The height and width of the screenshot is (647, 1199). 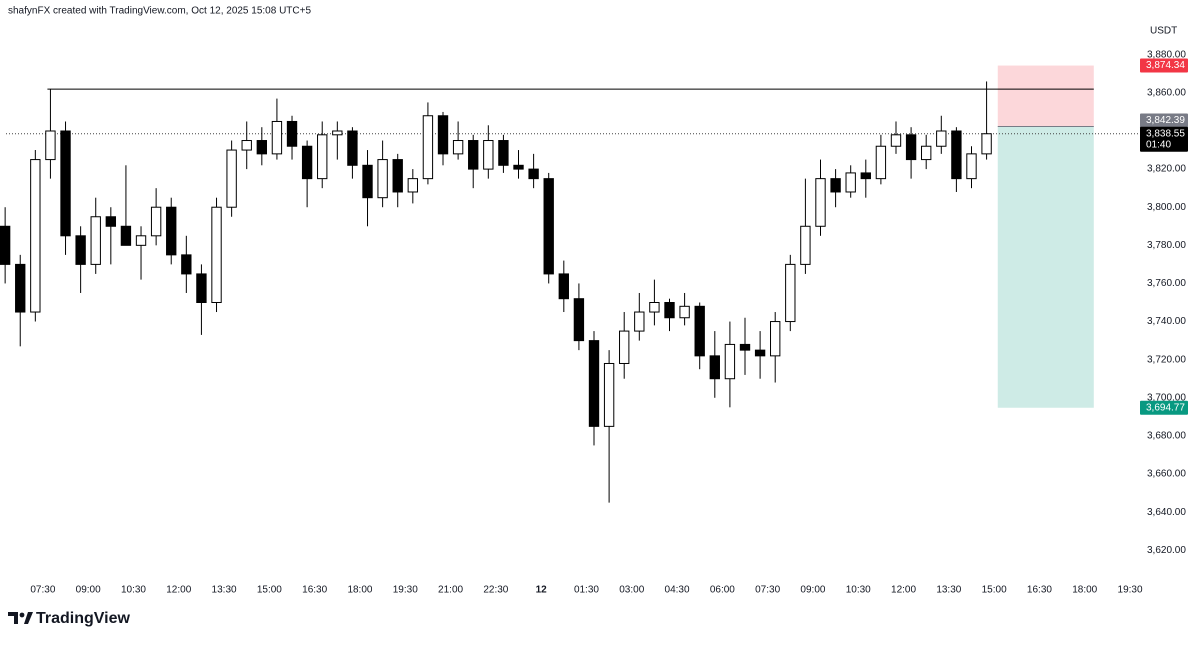 What do you see at coordinates (722, 590) in the screenshot?
I see `x-tick-label: 06:00` at bounding box center [722, 590].